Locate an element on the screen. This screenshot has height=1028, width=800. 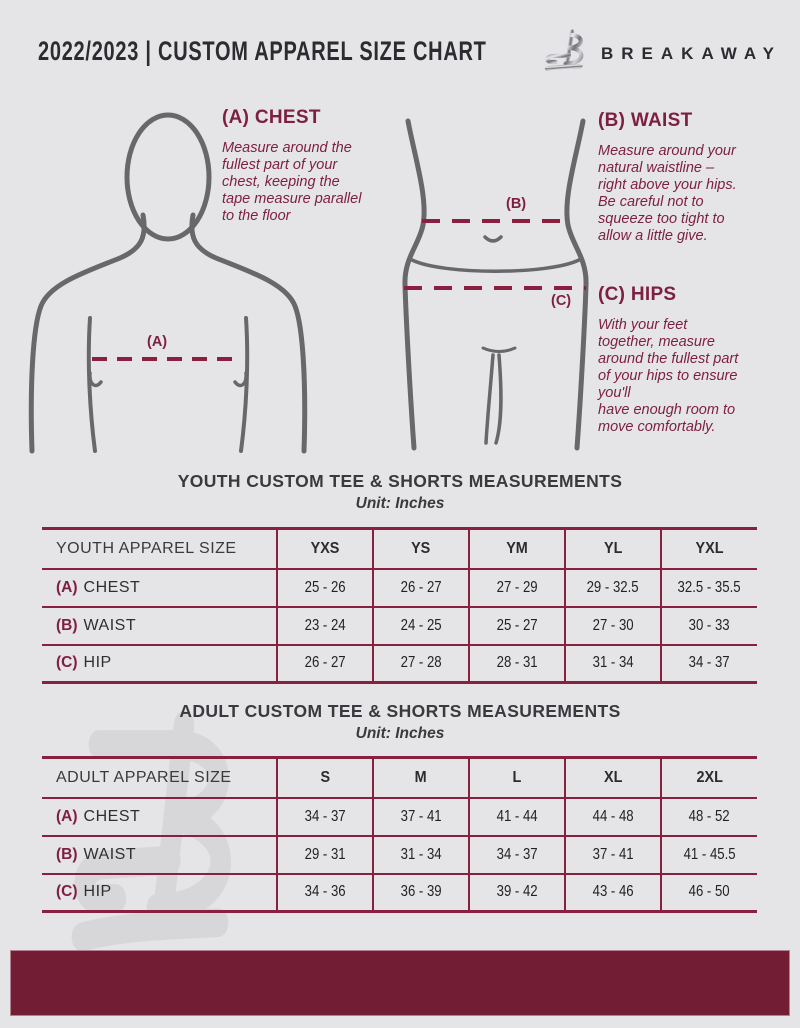
table-cell: 29 - 31 is located at coordinates (324, 855).